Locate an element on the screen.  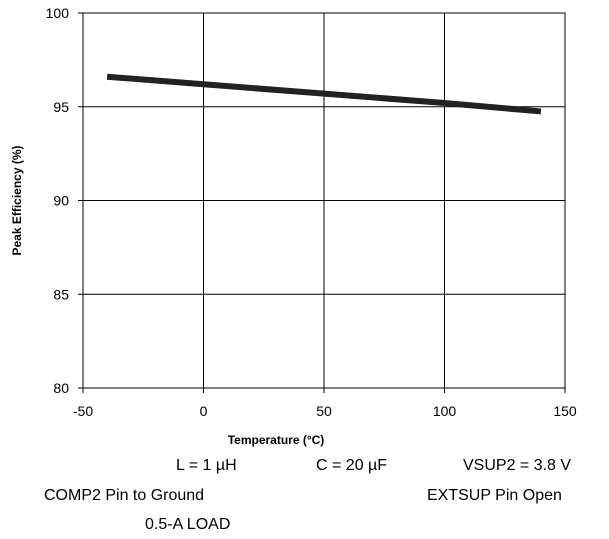
series-group is located at coordinates (324, 94).